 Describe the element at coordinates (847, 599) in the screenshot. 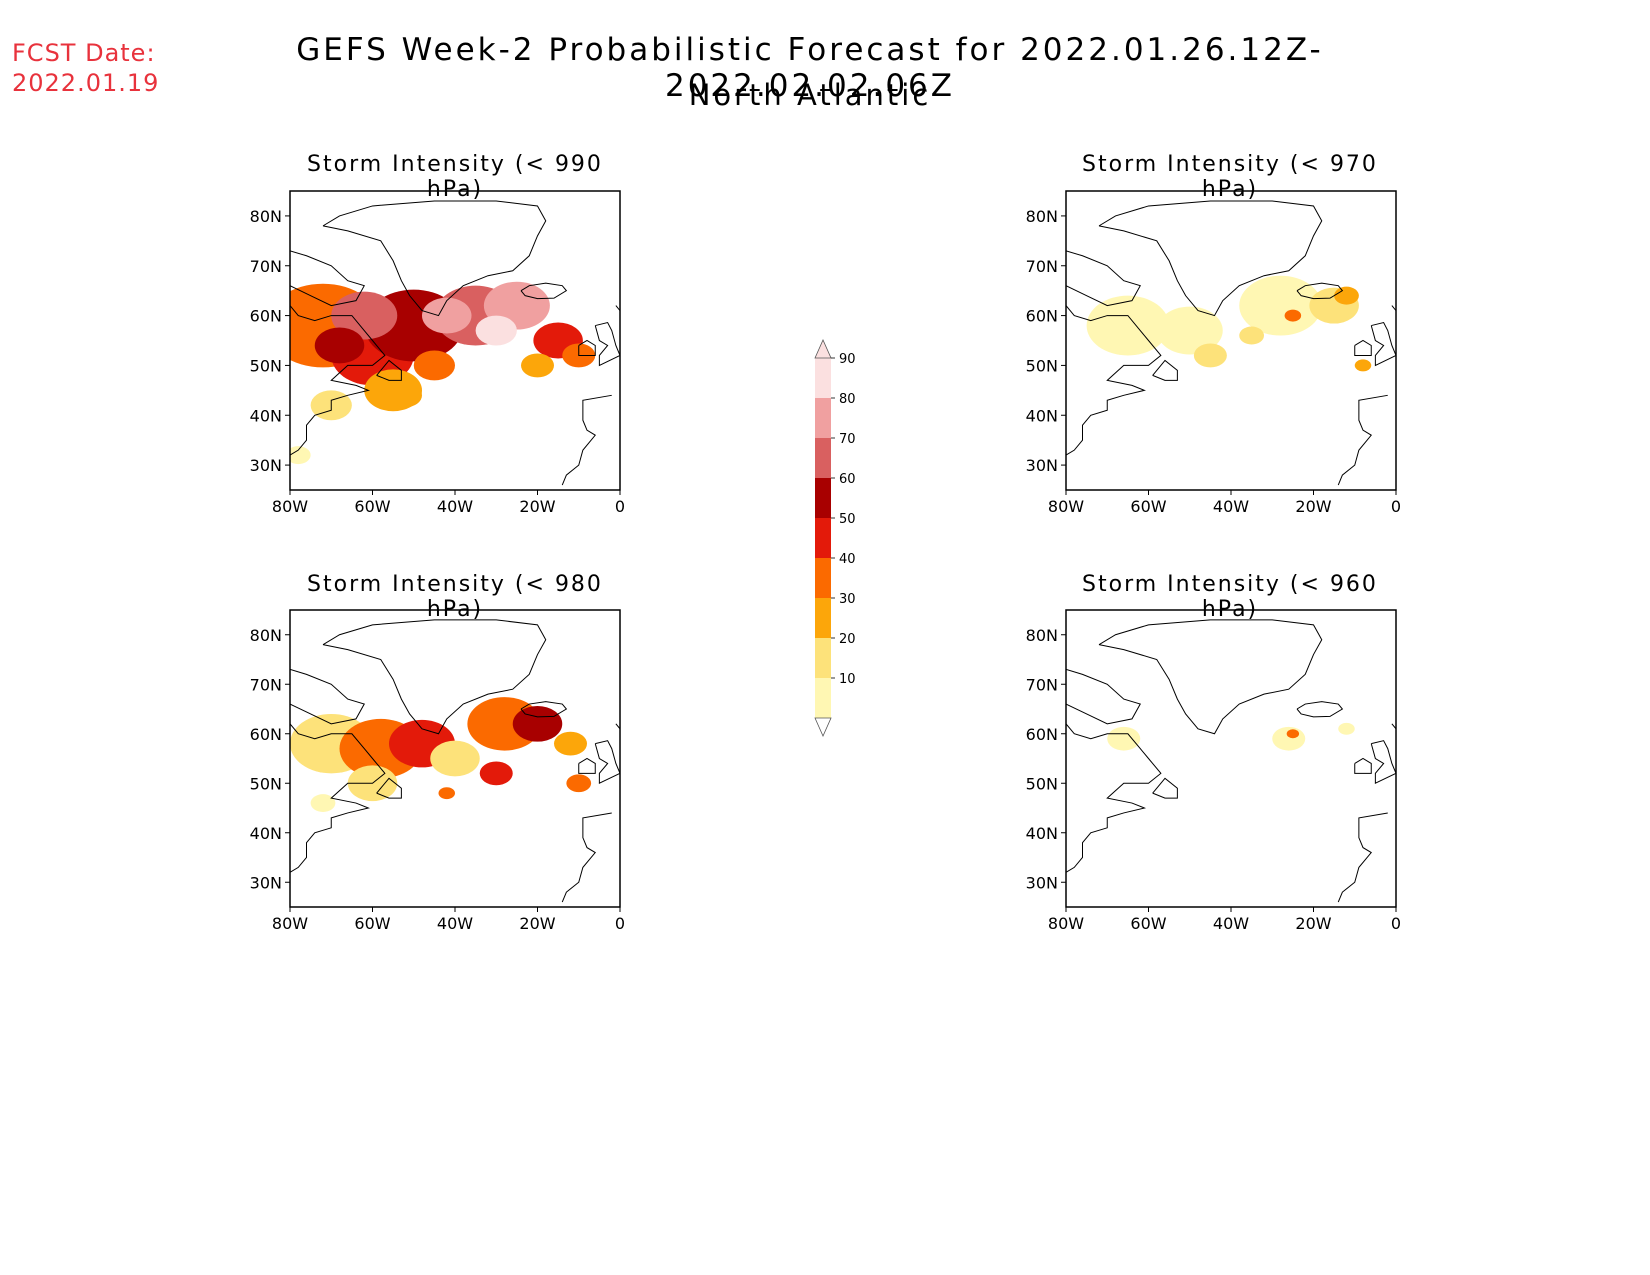

I see `legend-level-label: 30` at that location.